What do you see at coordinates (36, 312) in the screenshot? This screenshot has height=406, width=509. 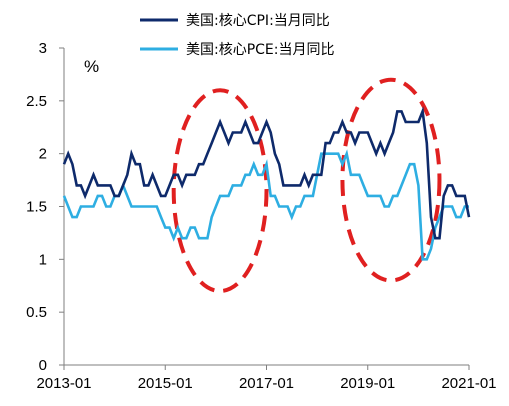 I see `y-tick-label: 0.5` at bounding box center [36, 312].